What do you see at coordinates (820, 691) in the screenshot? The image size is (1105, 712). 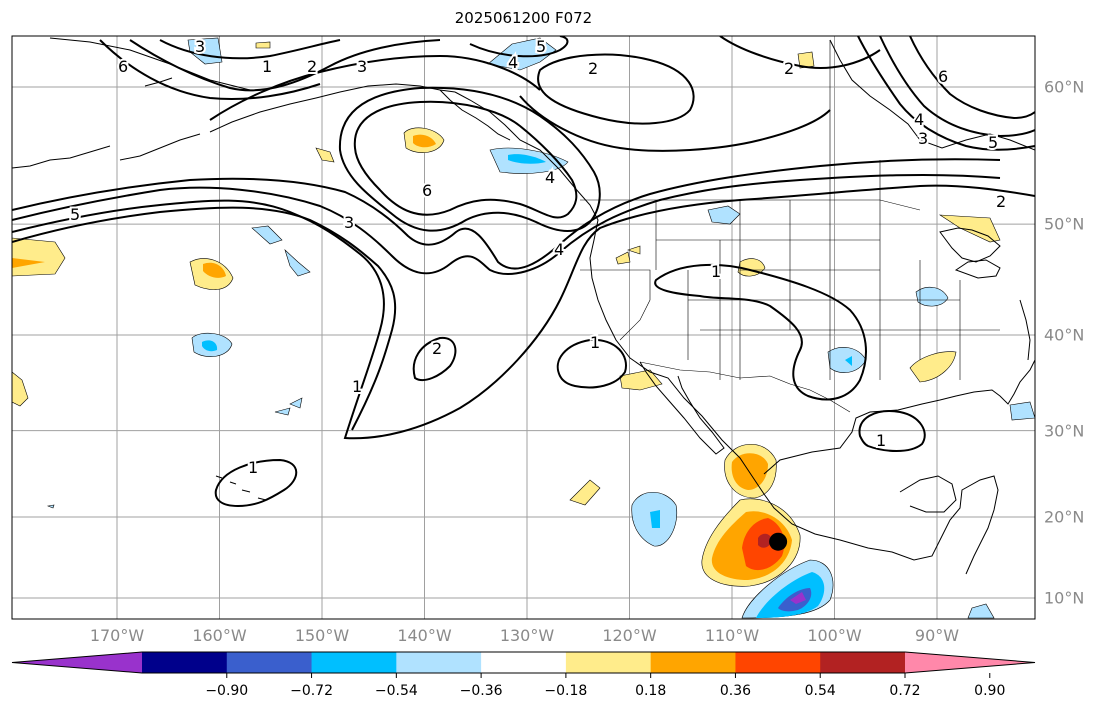 I see `colorbar-tick-label: 0.54` at bounding box center [820, 691].